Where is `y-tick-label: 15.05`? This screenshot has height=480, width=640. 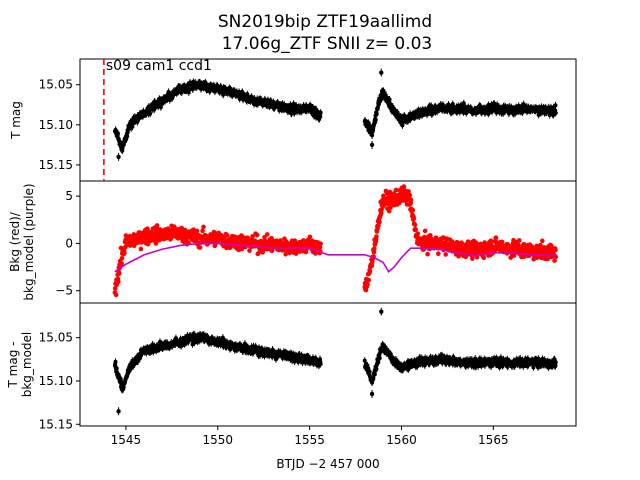 y-tick-label: 15.05 is located at coordinates (56, 85).